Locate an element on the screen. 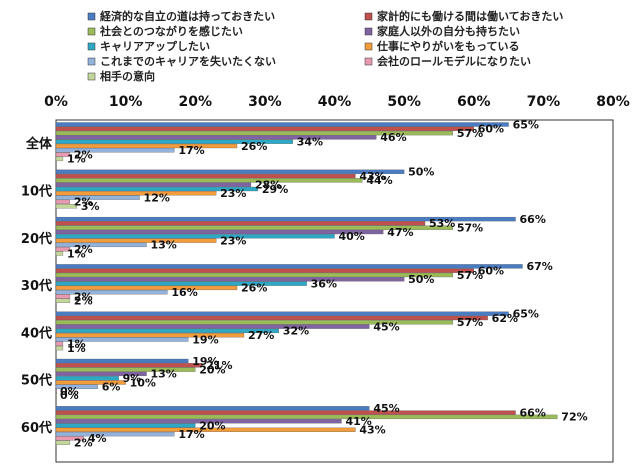  data-label: 2% is located at coordinates (83, 202).